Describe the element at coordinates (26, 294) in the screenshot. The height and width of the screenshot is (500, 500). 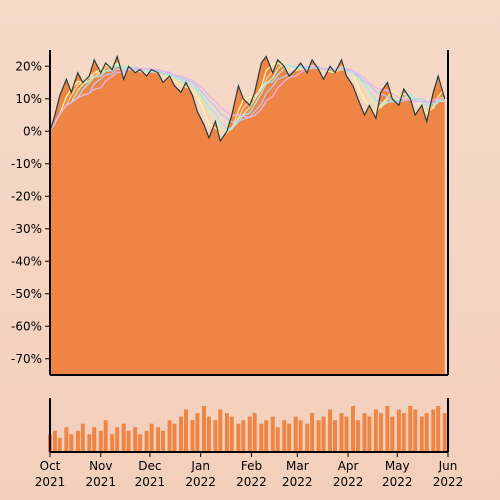
I see `y-tick-label: -50%` at that location.